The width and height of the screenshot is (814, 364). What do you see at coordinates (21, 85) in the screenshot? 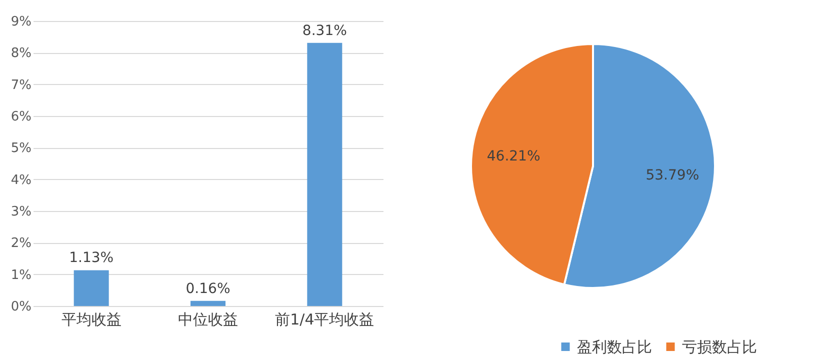
I see `y-tick-label: 7%` at bounding box center [21, 85].